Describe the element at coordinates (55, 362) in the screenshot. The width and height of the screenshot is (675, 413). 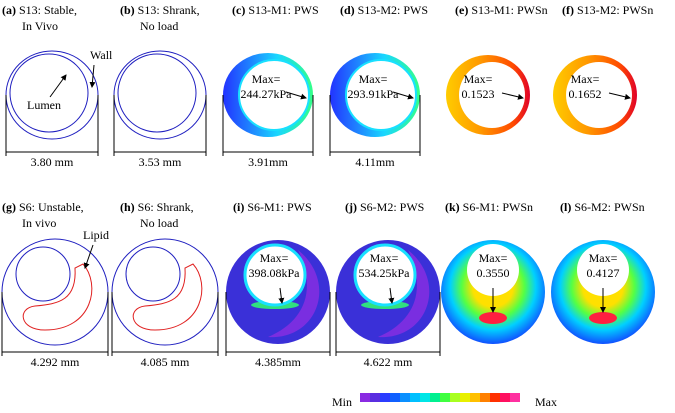
I see `dimension-label: 4.292 mm` at that location.